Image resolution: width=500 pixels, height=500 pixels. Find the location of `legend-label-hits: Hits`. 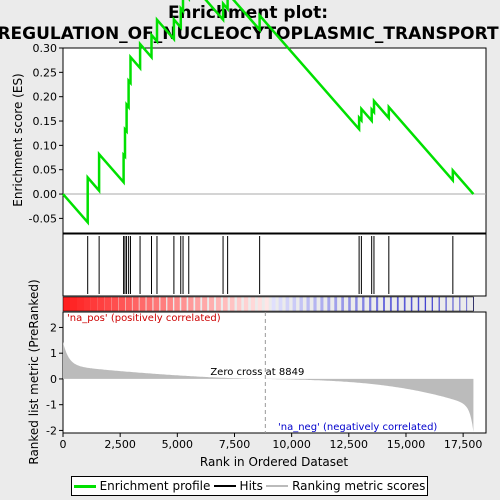

legend-label-hits: Hits is located at coordinates (251, 486).